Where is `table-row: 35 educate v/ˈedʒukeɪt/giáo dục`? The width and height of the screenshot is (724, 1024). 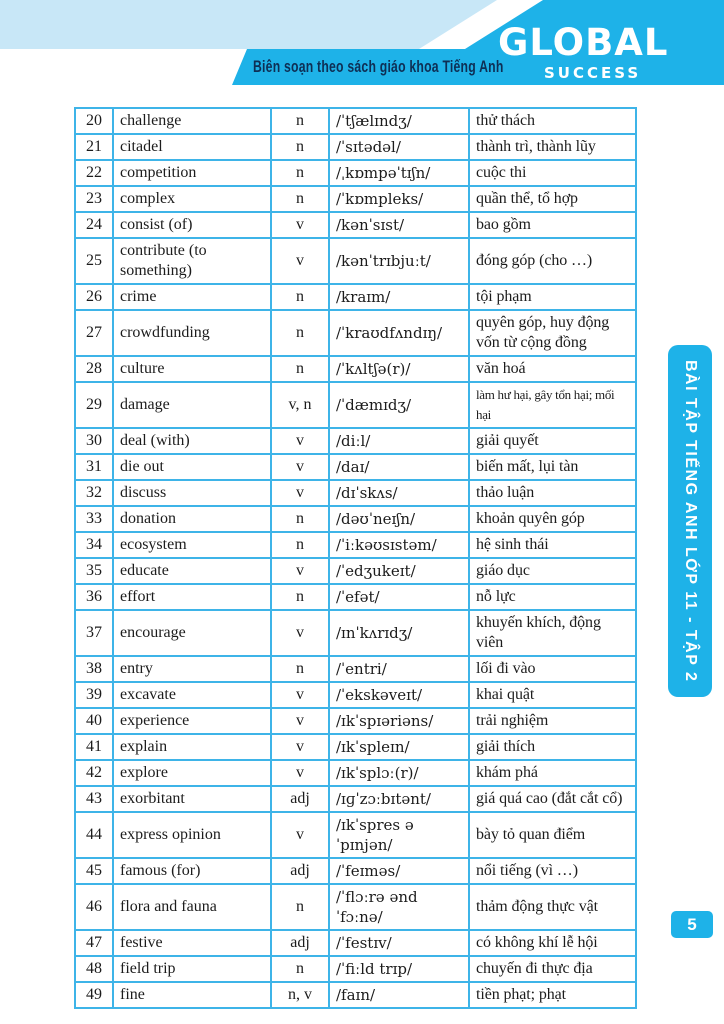 table-row: 35 educate v/ˈedʒukeɪt/giáo dục is located at coordinates (355, 571).